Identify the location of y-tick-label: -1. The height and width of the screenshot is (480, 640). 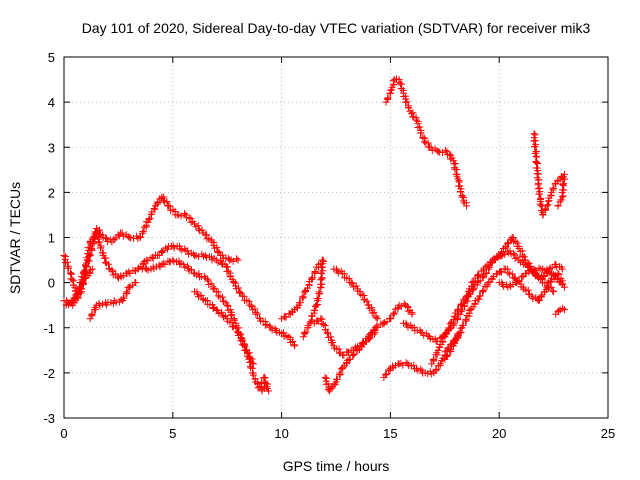
(49, 328).